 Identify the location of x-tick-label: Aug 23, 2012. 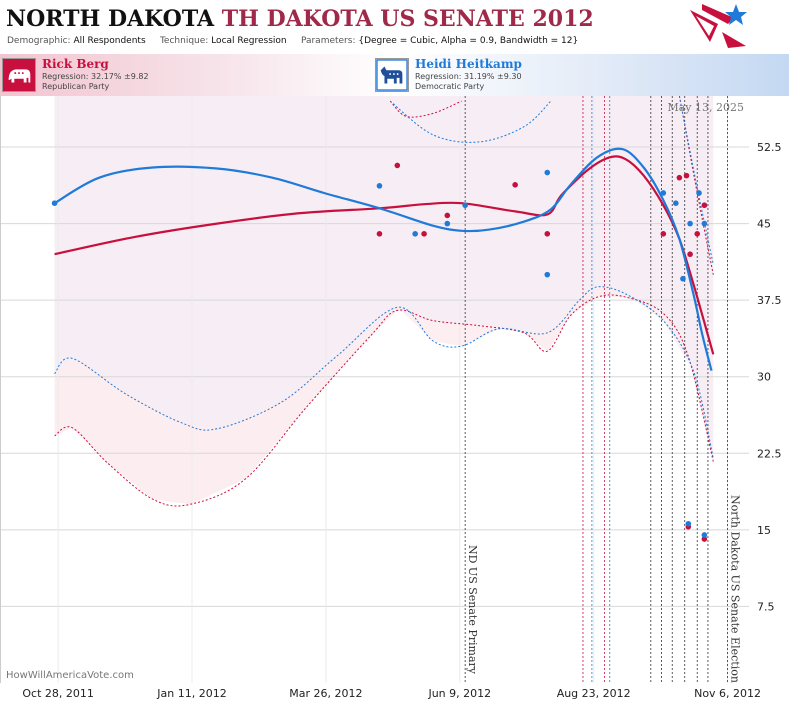
(594, 693).